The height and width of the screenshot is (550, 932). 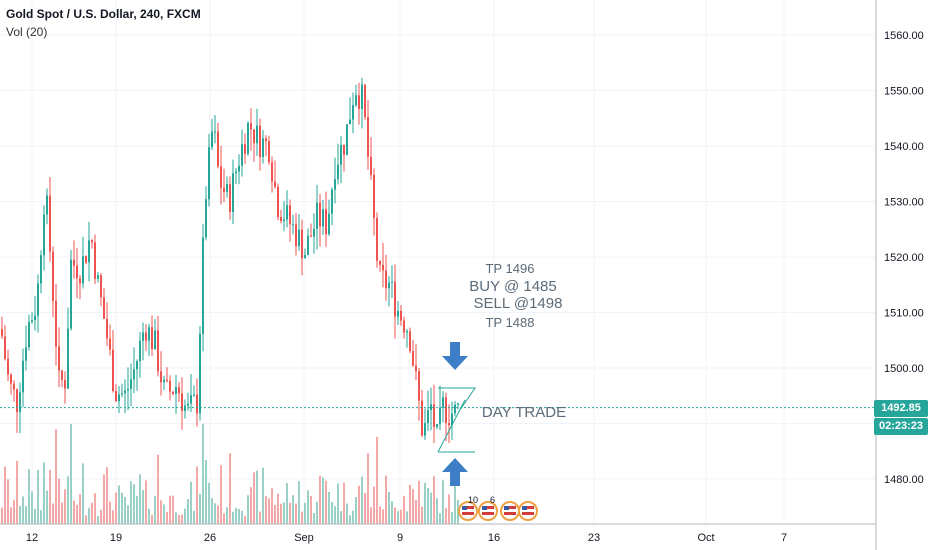 I want to click on event-count-label: 6, so click(x=492, y=500).